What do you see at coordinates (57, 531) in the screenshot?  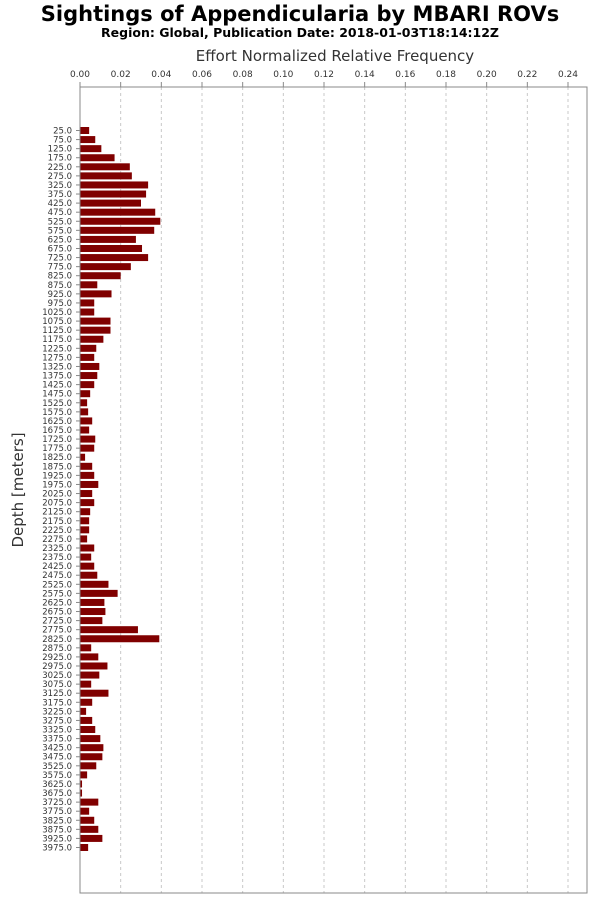 I see `y-tick-label: 2225.0` at bounding box center [57, 531].